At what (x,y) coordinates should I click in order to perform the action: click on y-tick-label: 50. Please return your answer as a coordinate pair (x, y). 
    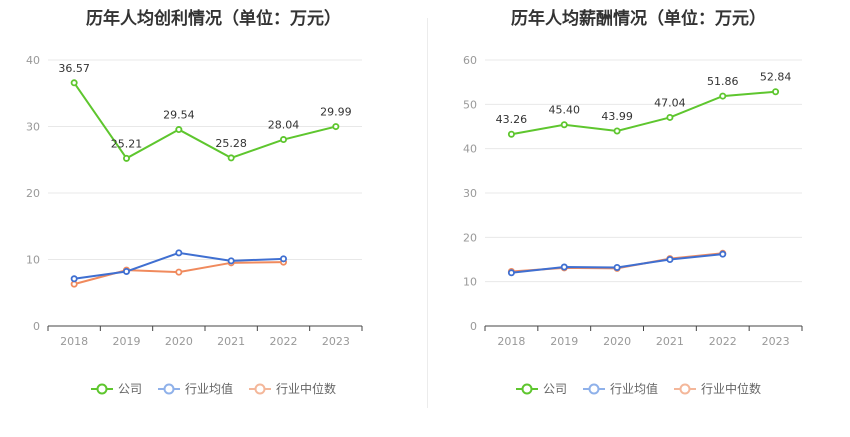
    Looking at the image, I should click on (470, 104).